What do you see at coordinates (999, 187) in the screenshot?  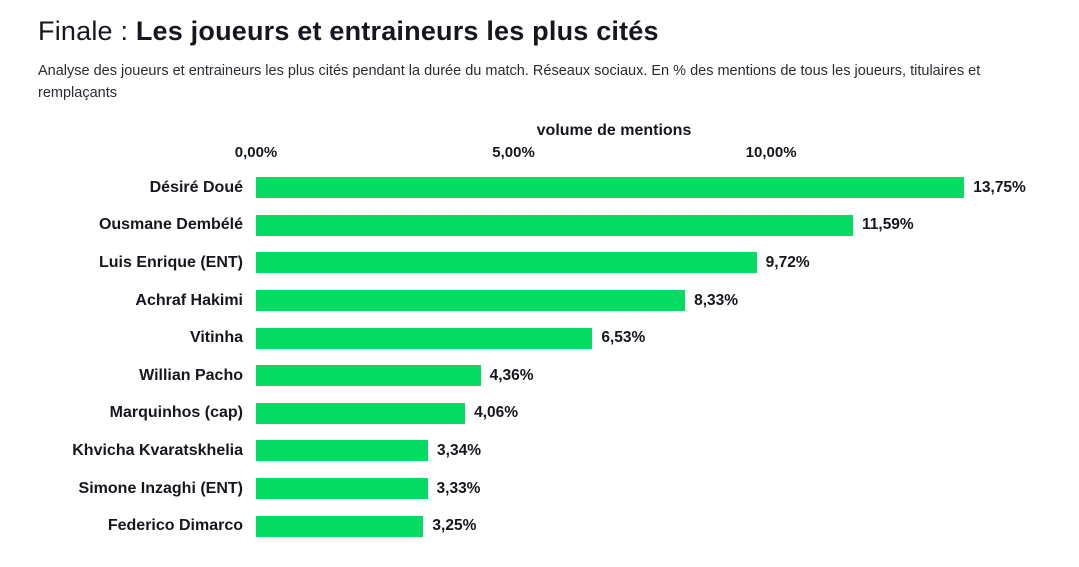 I see `value-label: 13,75%` at bounding box center [999, 187].